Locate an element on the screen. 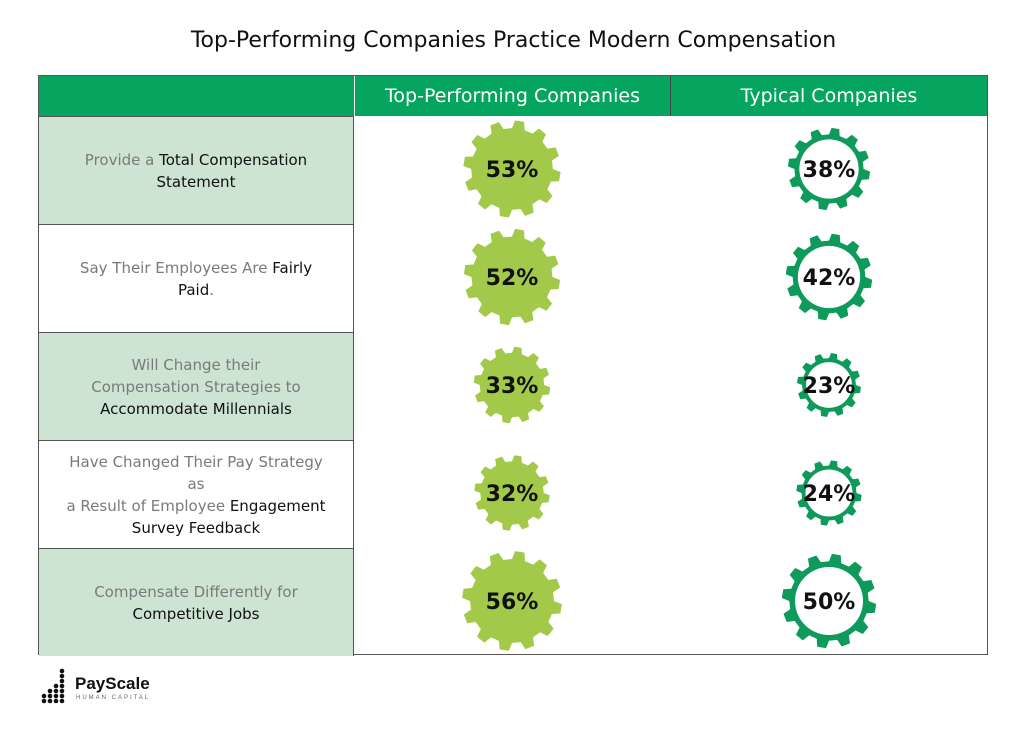 The height and width of the screenshot is (734, 1027). row-label-line: Paid. is located at coordinates (196, 290).